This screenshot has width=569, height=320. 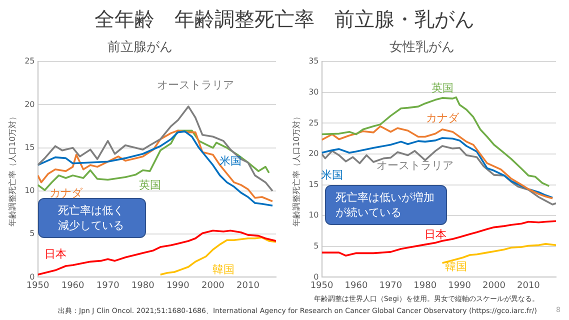 I want to click on text: オーストラリア, so click(x=195, y=85).